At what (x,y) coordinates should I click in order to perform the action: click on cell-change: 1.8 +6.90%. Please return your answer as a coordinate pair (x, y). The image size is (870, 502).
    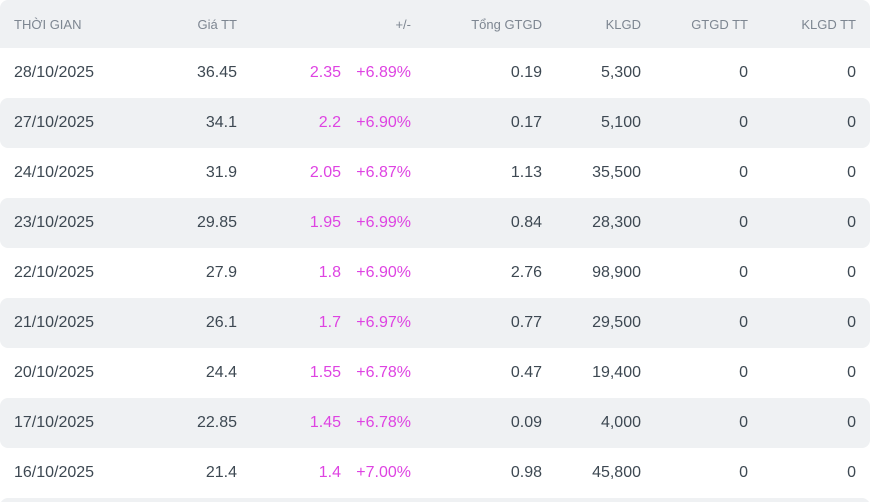
    Looking at the image, I should click on (324, 273).